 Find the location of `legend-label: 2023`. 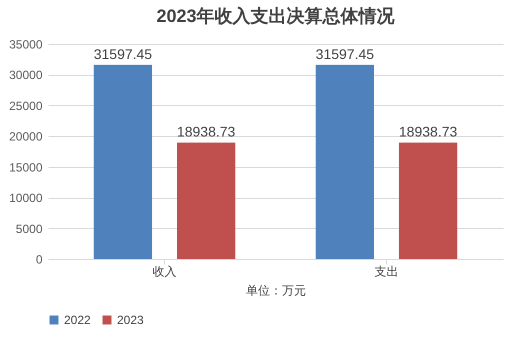

legend-label: 2023 is located at coordinates (130, 320).